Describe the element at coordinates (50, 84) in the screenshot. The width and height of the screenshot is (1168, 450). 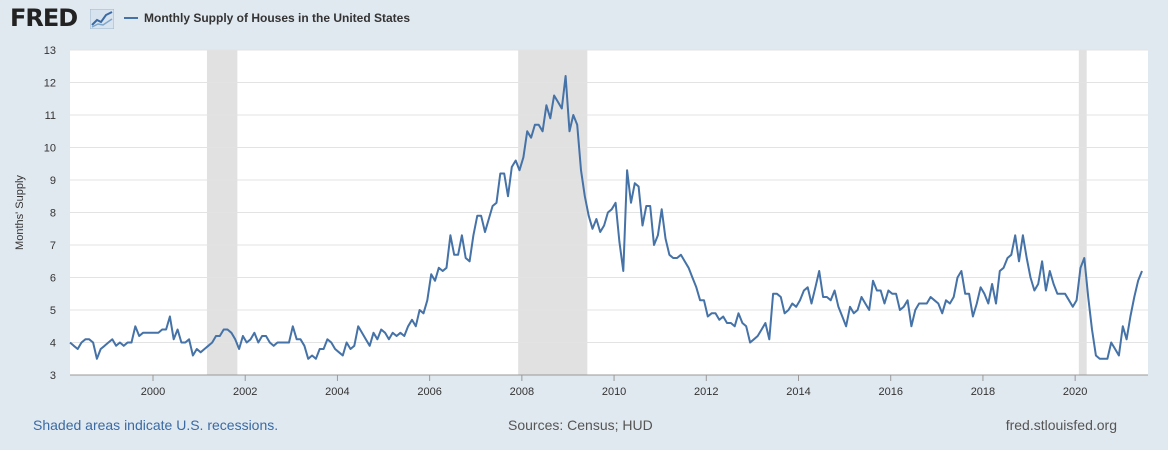
I see `y-tick-label: 12` at that location.